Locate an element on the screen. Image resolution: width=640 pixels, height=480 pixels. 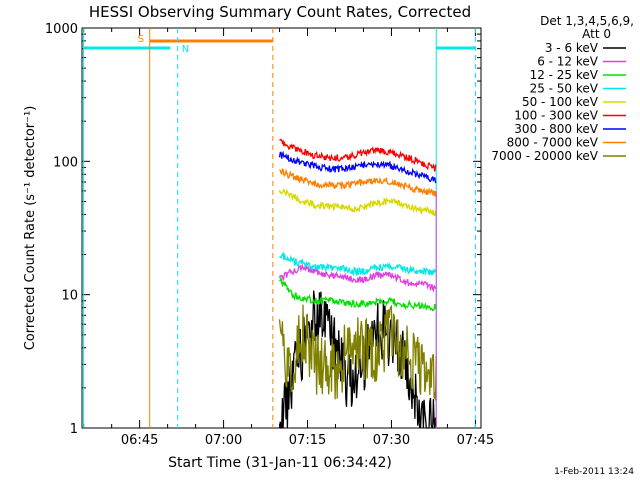
y-tick-label: 100 is located at coordinates (65, 162).